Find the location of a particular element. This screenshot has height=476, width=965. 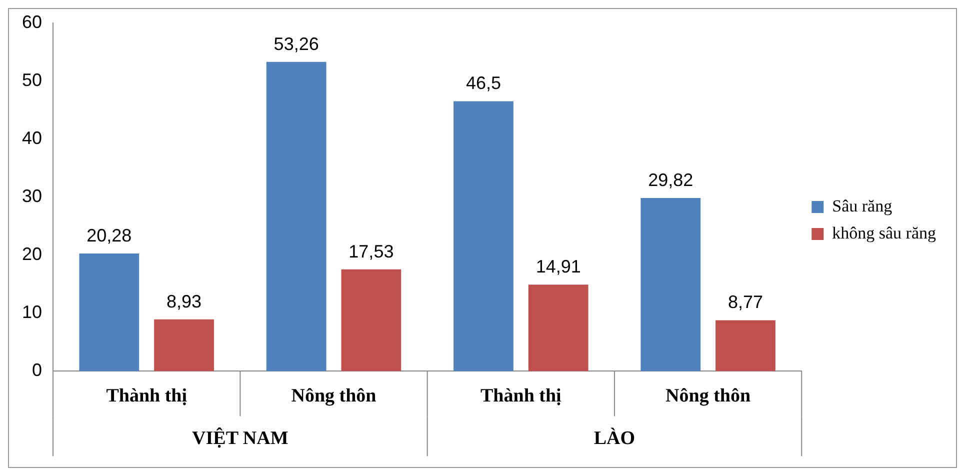

y-tick-label: 0 is located at coordinates (37, 370).